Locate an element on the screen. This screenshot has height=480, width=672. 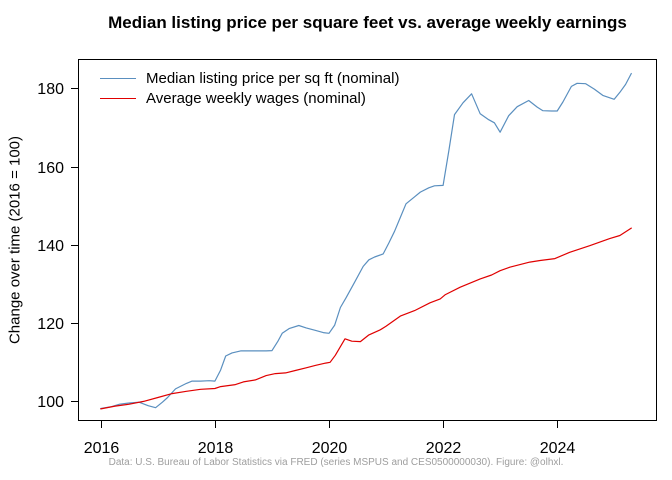
legend-row: Average weekly wages (nominal) is located at coordinates (249, 98).